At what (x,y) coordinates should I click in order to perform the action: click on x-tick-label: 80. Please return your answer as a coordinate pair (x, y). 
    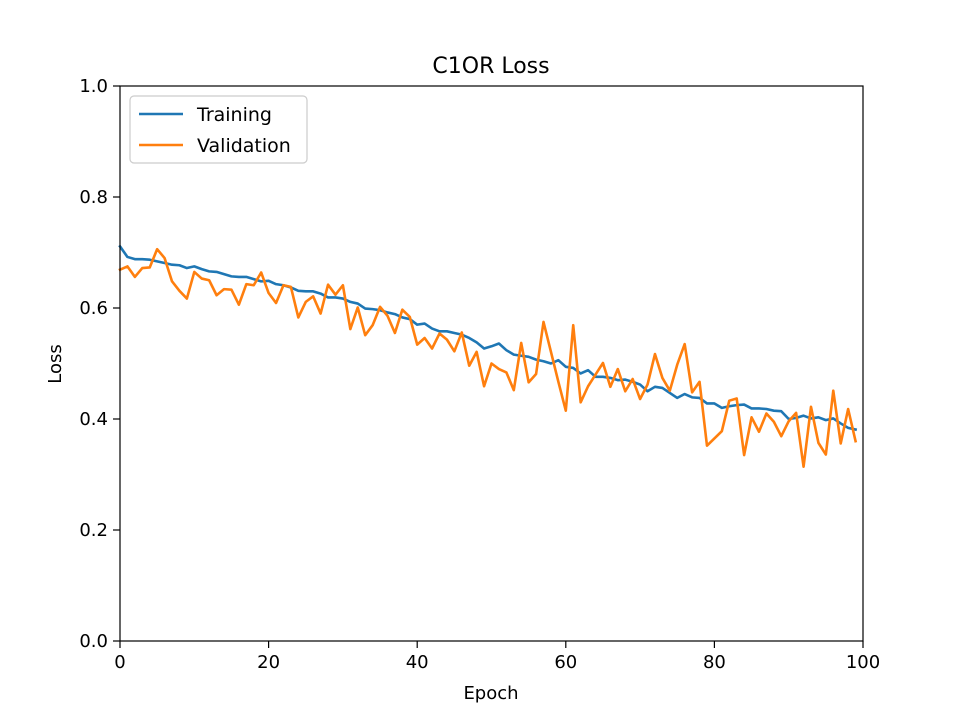
    Looking at the image, I should click on (714, 662).